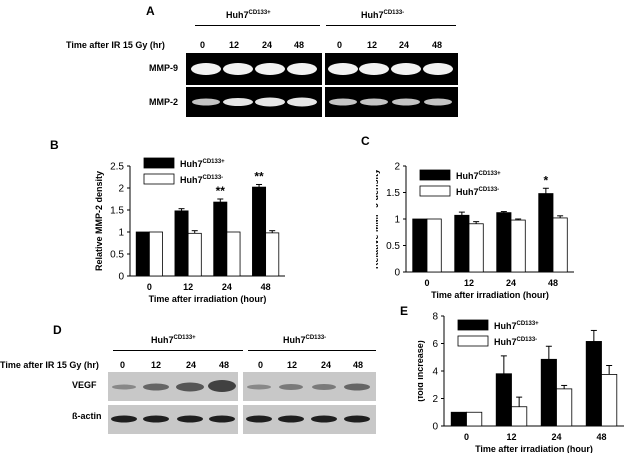 This screenshot has width=630, height=453. What do you see at coordinates (84, 385) in the screenshot?
I see `panel-d-row-vegf: VEGF` at bounding box center [84, 385].